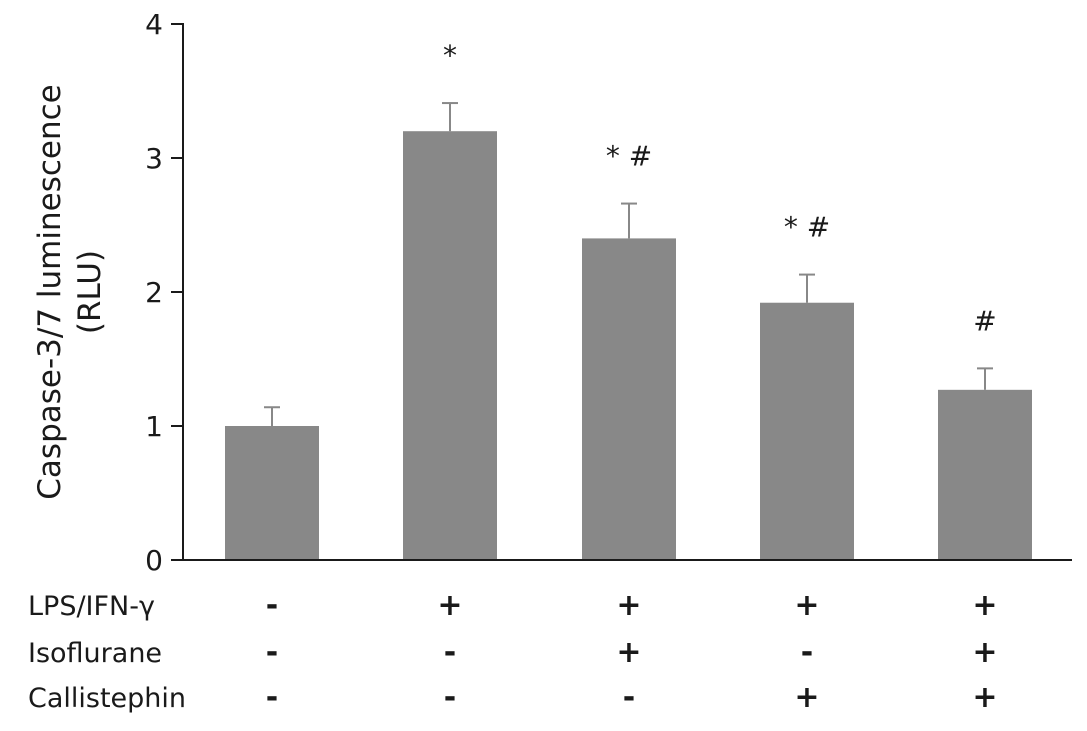  What do you see at coordinates (628, 605) in the screenshot?
I see `condition-1-sign-3: +` at bounding box center [628, 605].